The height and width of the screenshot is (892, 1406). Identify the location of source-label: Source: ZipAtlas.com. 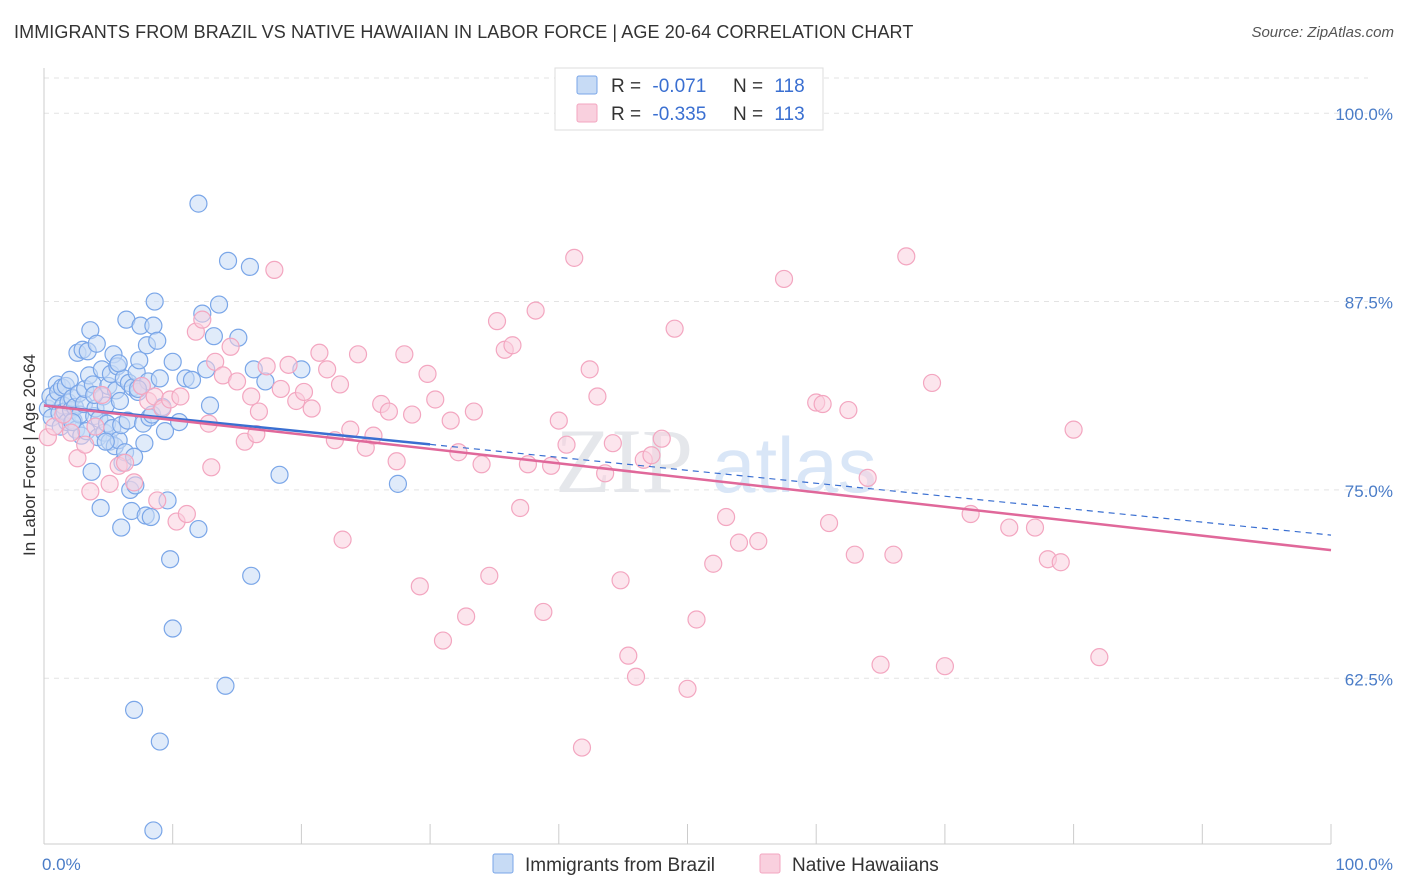
(1322, 32).